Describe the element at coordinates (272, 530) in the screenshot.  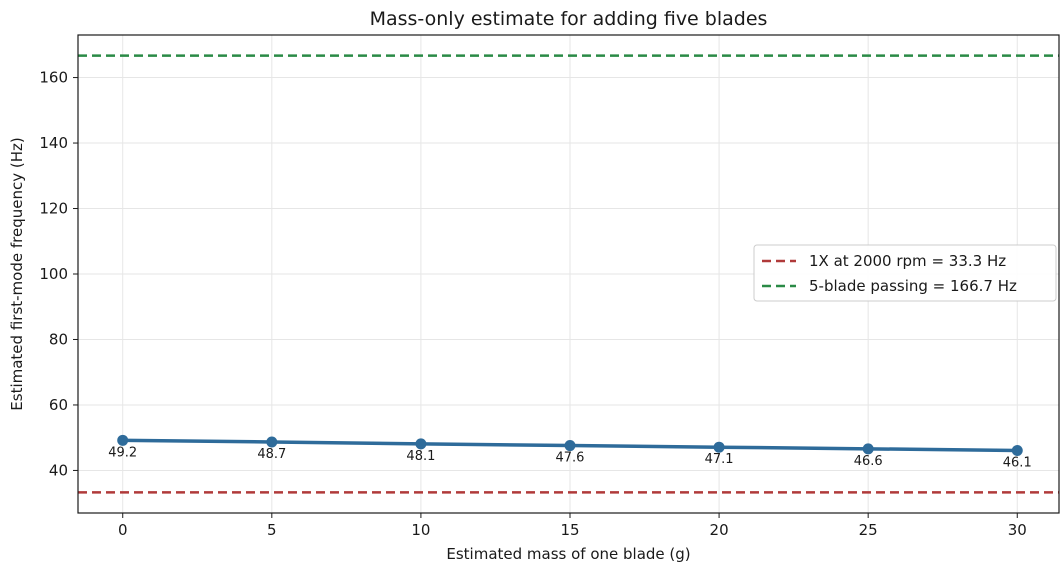
I see `x-tick-label: 5` at that location.